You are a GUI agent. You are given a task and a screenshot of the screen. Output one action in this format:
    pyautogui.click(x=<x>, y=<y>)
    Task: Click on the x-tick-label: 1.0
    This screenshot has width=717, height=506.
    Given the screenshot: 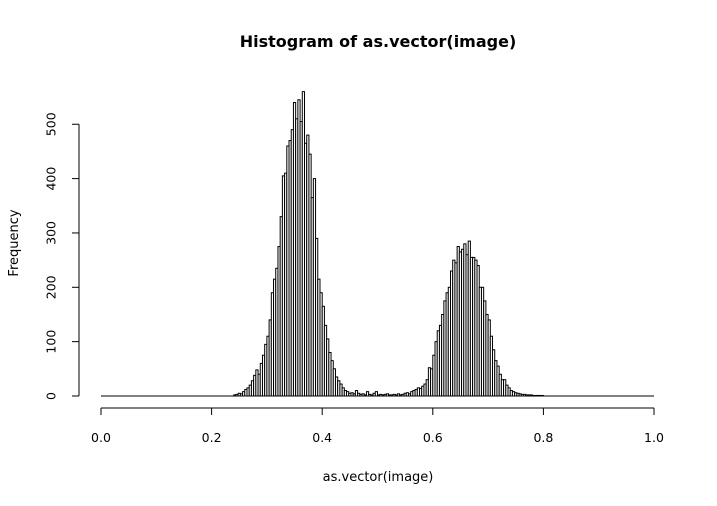 What is the action you would take?
    pyautogui.click(x=654, y=437)
    